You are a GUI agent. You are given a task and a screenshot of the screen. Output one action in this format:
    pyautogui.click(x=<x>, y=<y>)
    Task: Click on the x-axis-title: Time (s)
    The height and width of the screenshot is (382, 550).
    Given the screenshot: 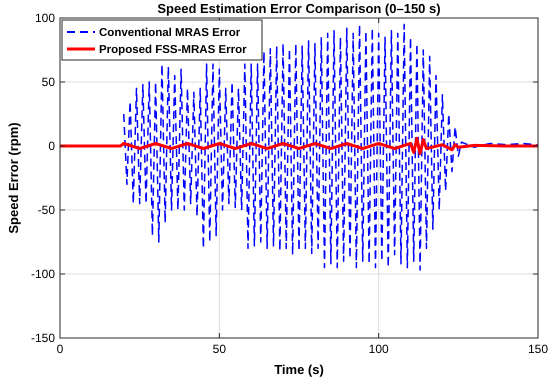 What is the action you would take?
    pyautogui.click(x=299, y=369)
    